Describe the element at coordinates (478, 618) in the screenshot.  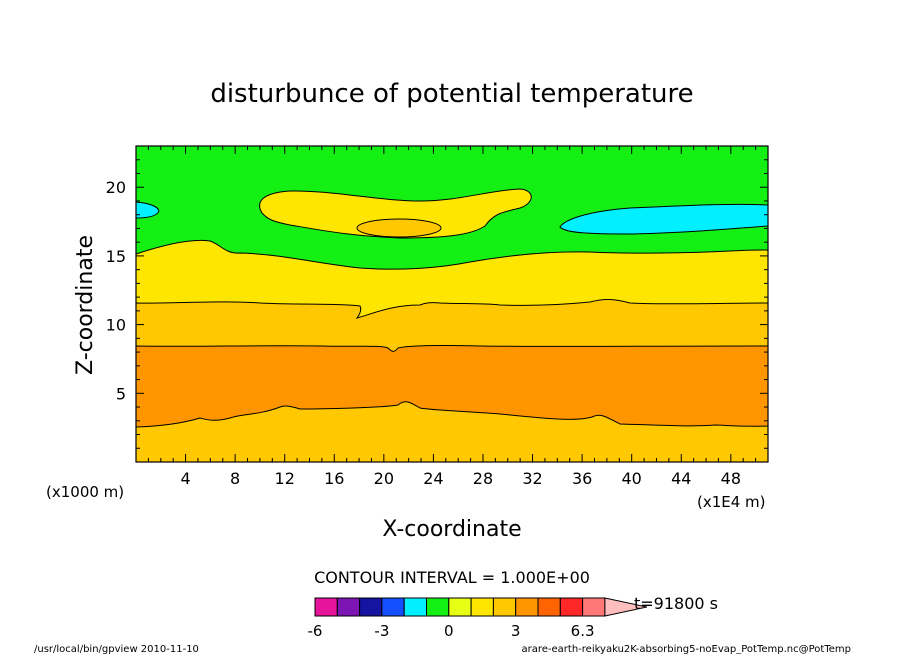
I see `colorbar: -6 -3 0 3 6.3` at that location.